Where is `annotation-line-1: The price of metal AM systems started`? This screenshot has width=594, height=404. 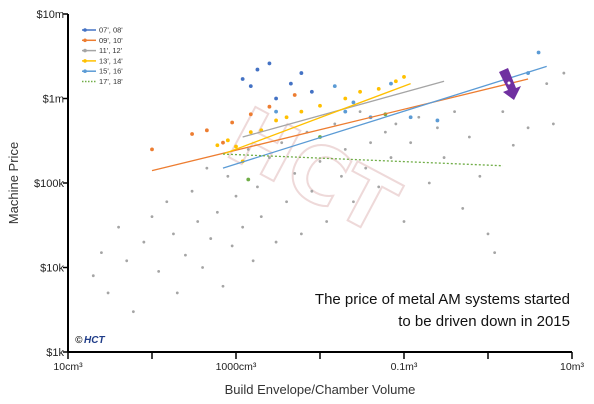
annotation-line-1: The price of metal AM systems started is located at coordinates (442, 299).